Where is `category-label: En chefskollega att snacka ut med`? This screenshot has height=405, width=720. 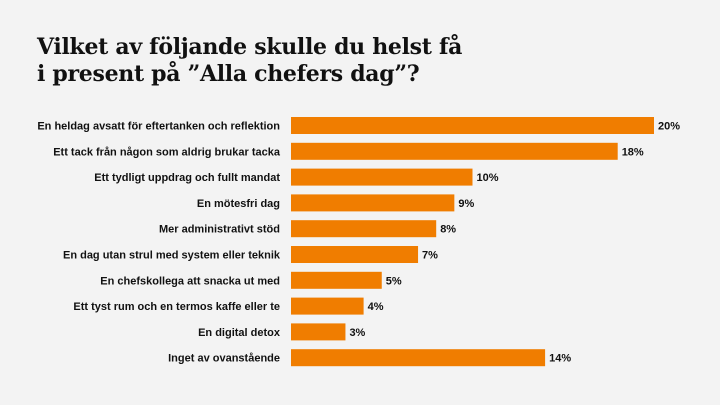
category-label: En chefskollega att snacka ut med is located at coordinates (190, 281).